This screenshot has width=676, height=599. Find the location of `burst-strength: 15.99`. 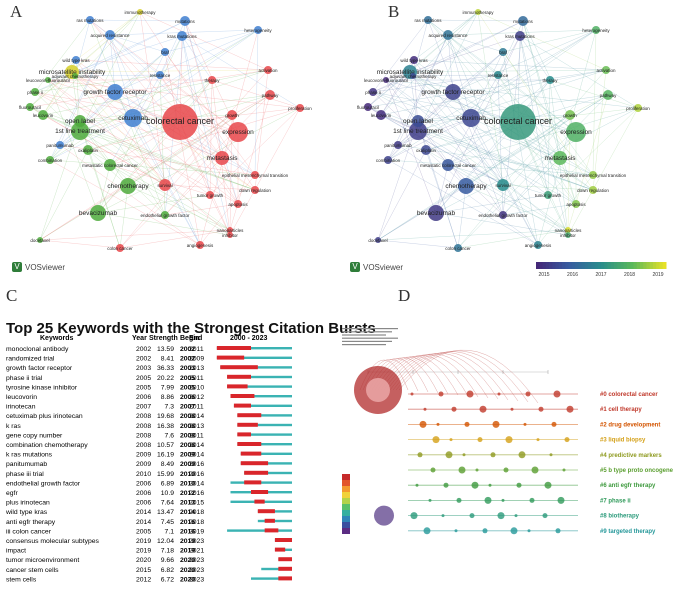

burst-strength: 15.99 is located at coordinates (165, 474).